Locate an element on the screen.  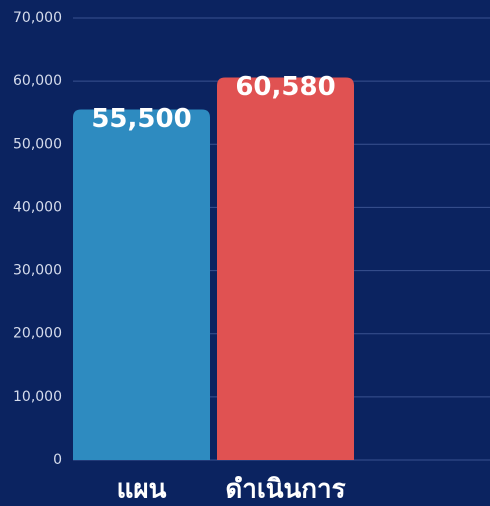
y-tick-label: 30,000 is located at coordinates (37, 271).